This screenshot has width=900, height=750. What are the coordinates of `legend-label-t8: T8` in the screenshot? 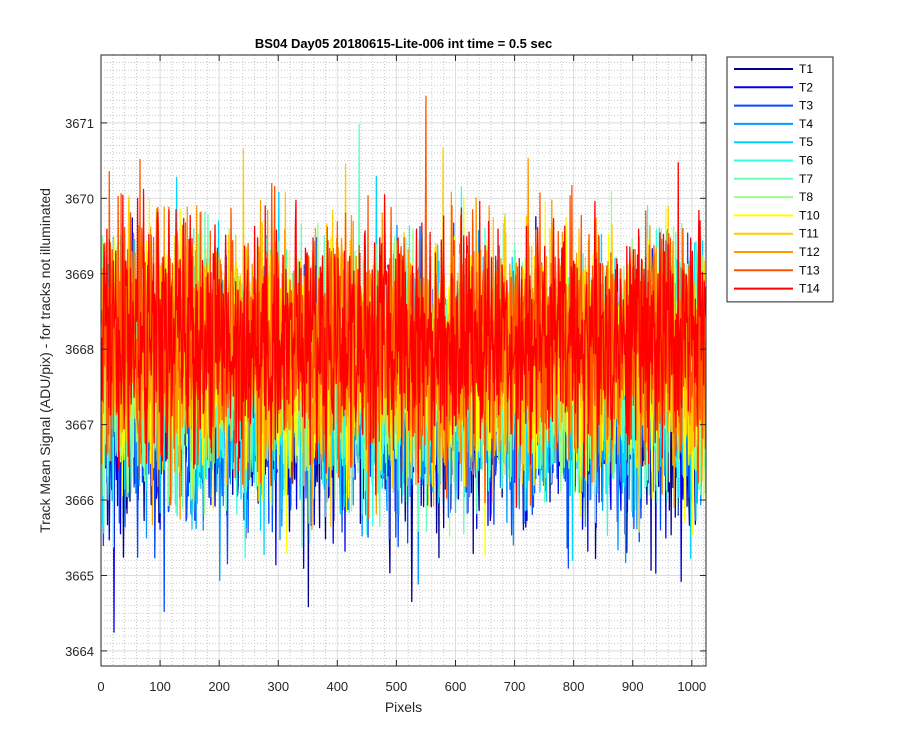 It's located at (806, 197).